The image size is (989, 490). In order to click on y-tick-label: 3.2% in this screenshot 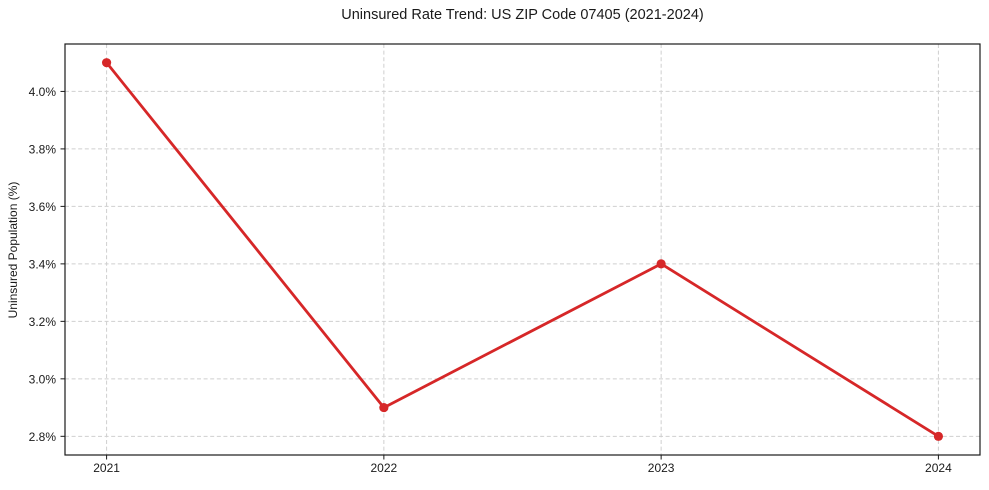, I will do `click(43, 322)`.